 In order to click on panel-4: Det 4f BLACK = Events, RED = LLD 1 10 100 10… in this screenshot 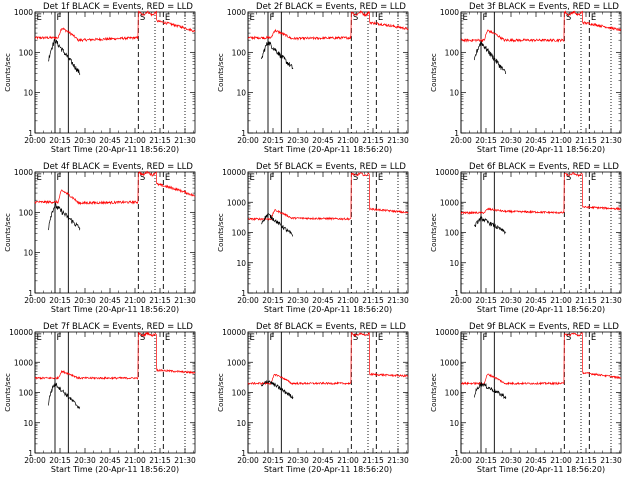, I will do `click(100, 238)`.